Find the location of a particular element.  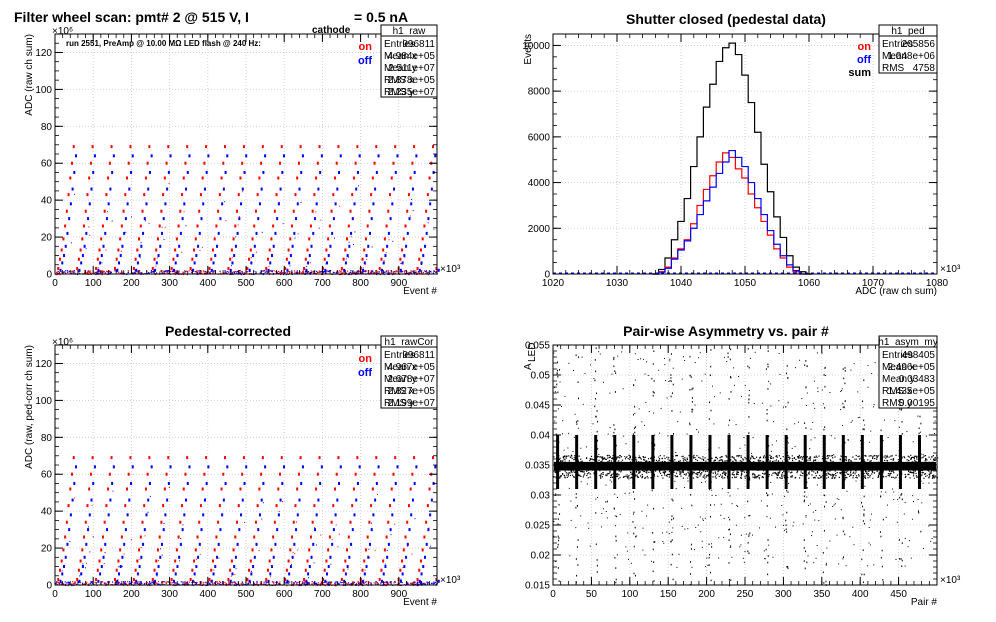

y-tick-label: 10000 is located at coordinates (536, 46).